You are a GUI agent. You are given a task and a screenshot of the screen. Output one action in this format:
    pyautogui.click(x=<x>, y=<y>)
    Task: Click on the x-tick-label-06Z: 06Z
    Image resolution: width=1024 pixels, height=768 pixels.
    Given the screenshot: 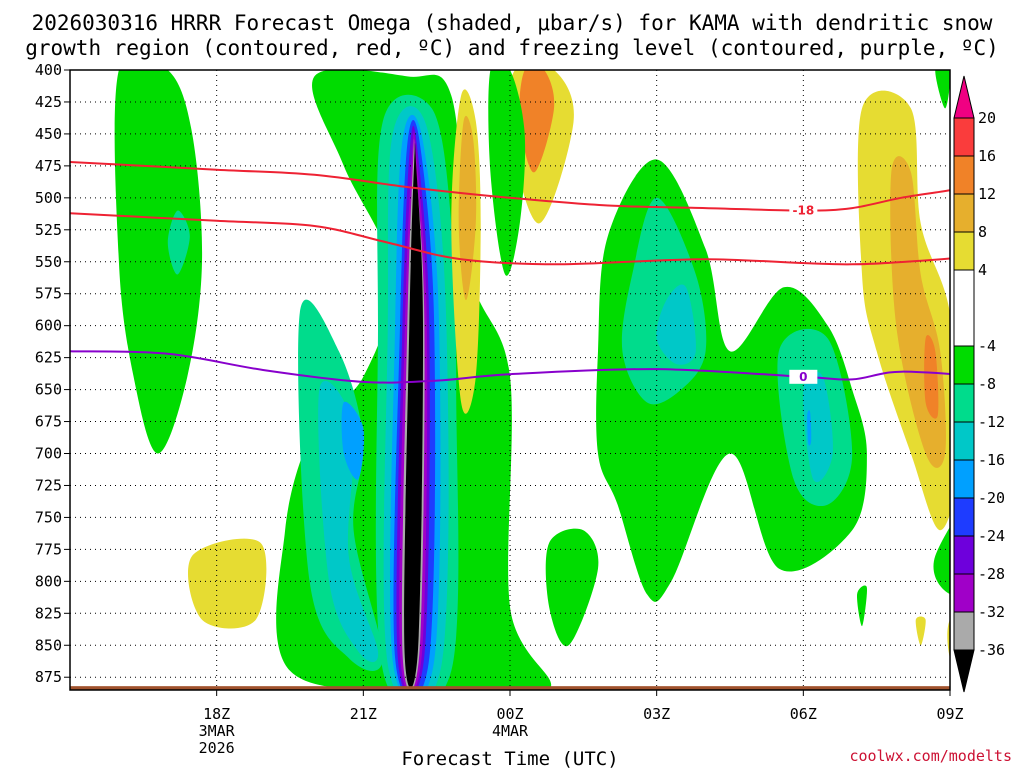 What is the action you would take?
    pyautogui.click(x=803, y=714)
    